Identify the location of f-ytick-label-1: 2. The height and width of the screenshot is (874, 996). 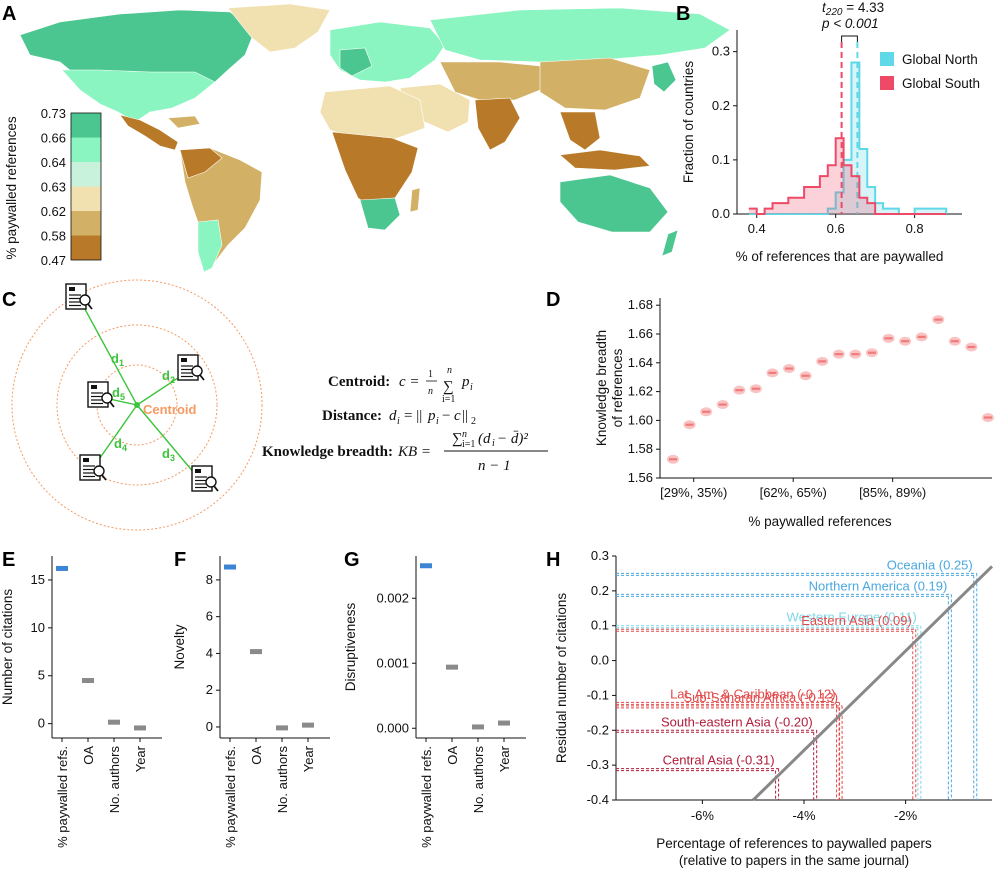
(209, 689).